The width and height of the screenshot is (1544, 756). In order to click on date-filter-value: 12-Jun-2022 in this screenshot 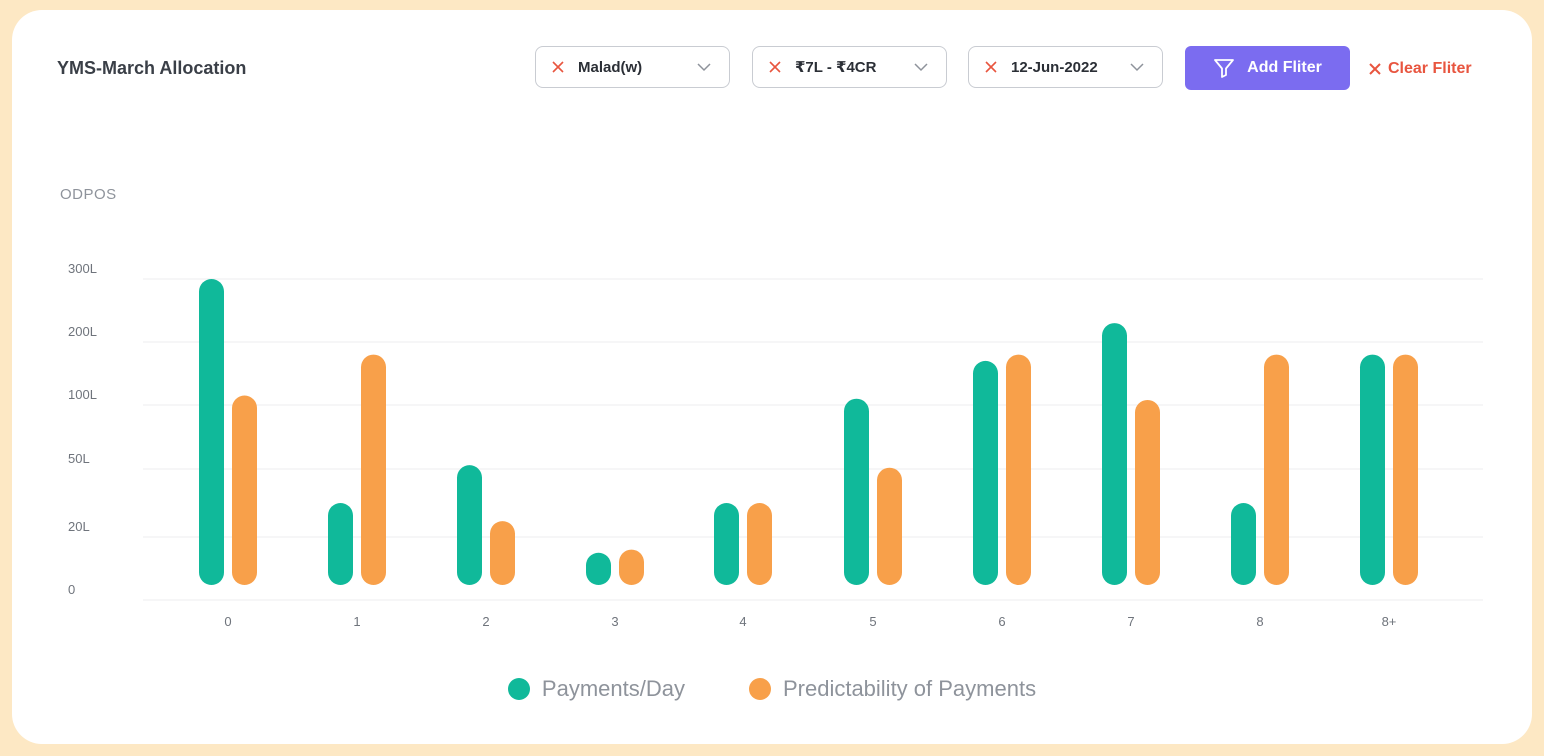, I will do `click(1054, 67)`.